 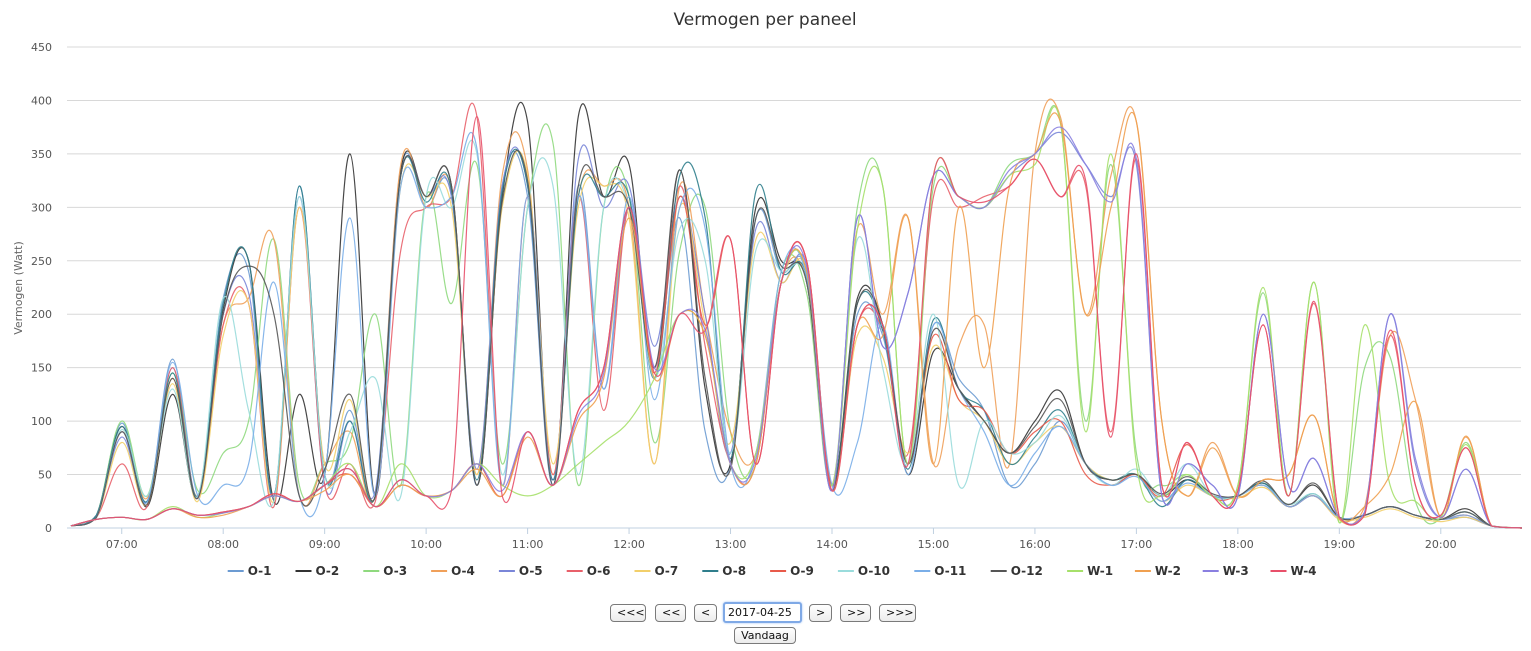 I want to click on x-tick-label: 10:00, so click(x=426, y=544).